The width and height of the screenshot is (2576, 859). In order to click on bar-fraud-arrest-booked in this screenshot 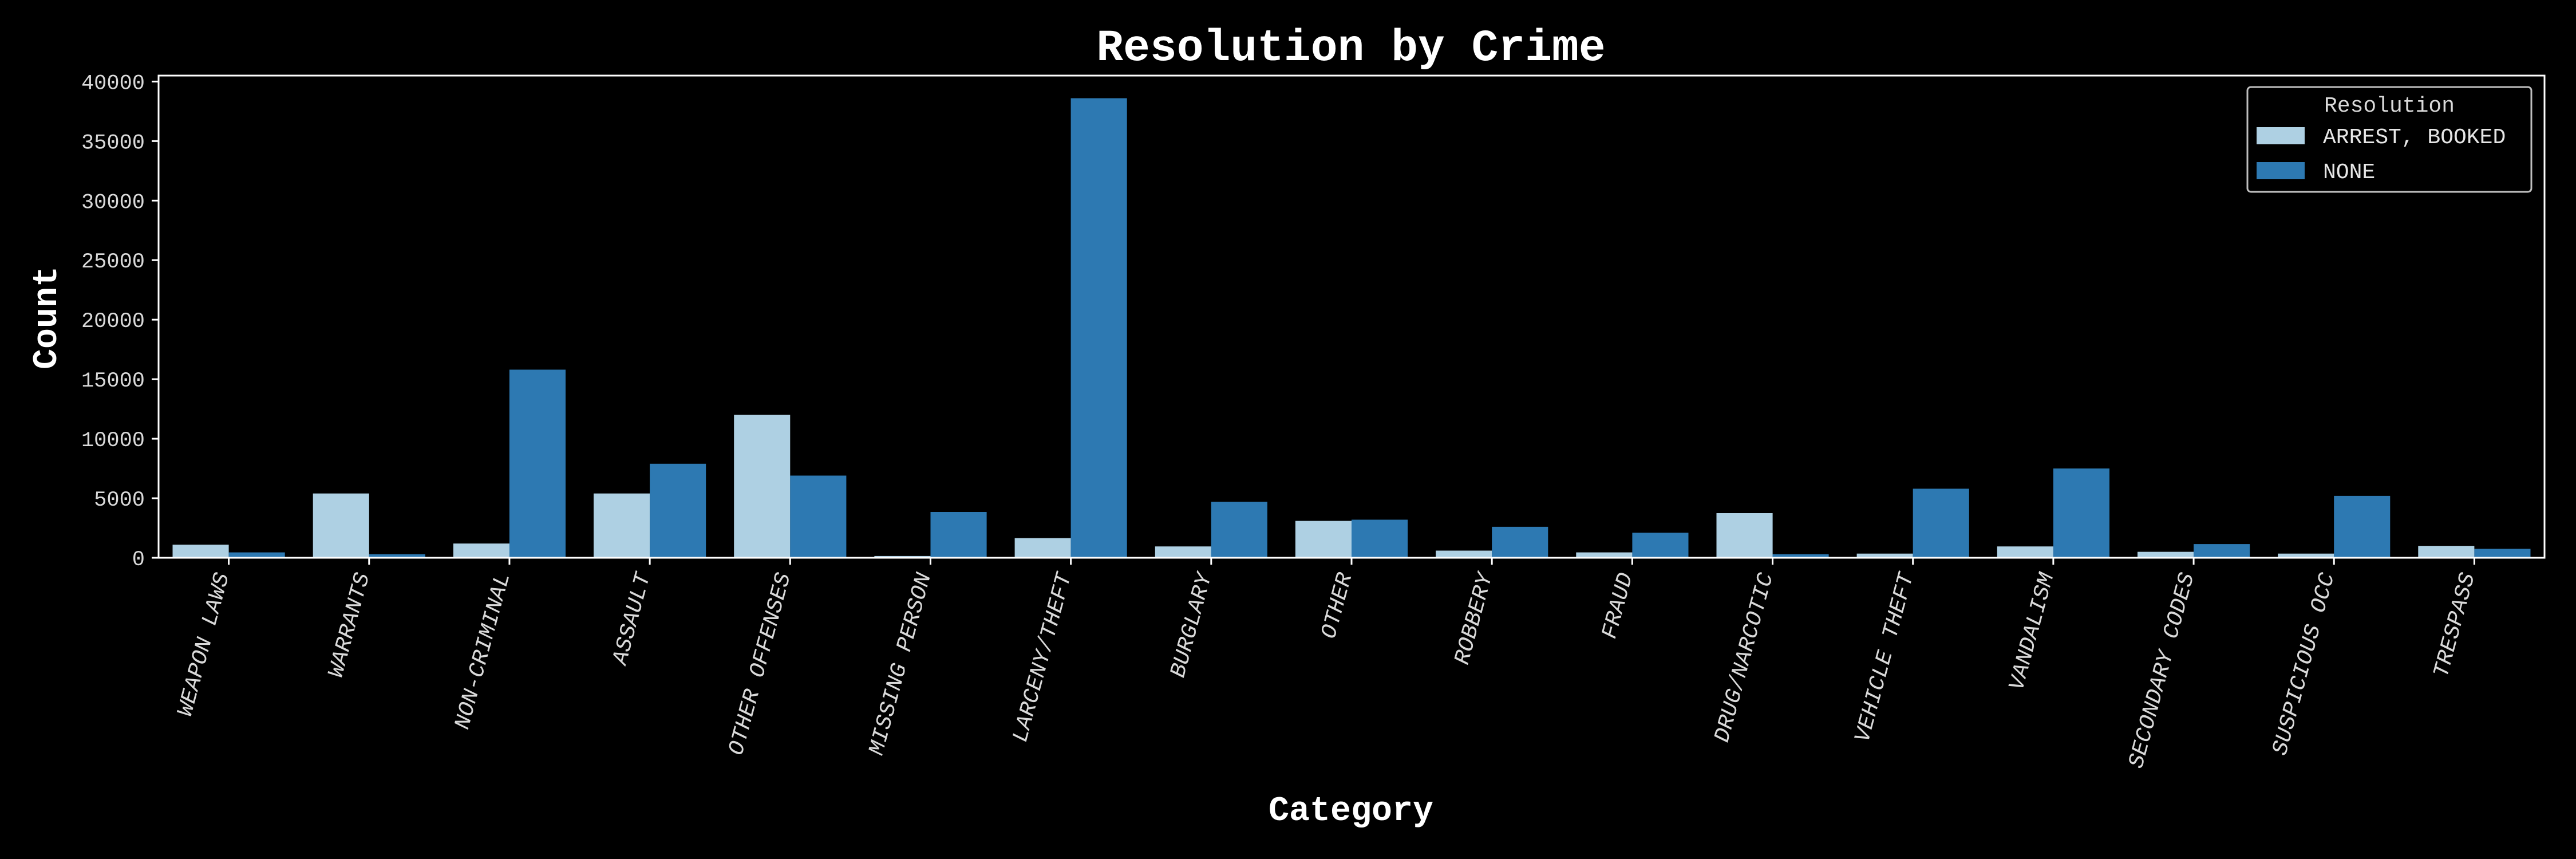, I will do `click(1604, 555)`.